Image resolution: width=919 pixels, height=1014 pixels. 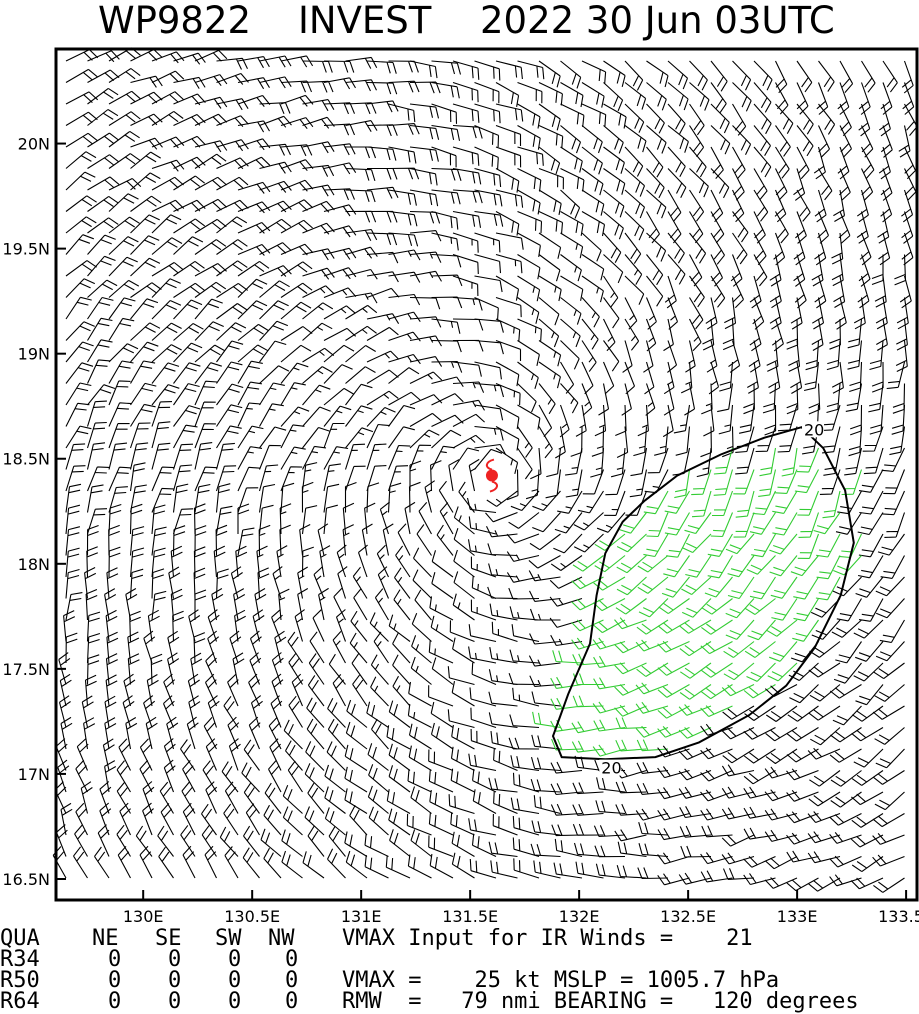 What do you see at coordinates (20, 980) in the screenshot?
I see `radii-label-r50: R50` at bounding box center [20, 980].